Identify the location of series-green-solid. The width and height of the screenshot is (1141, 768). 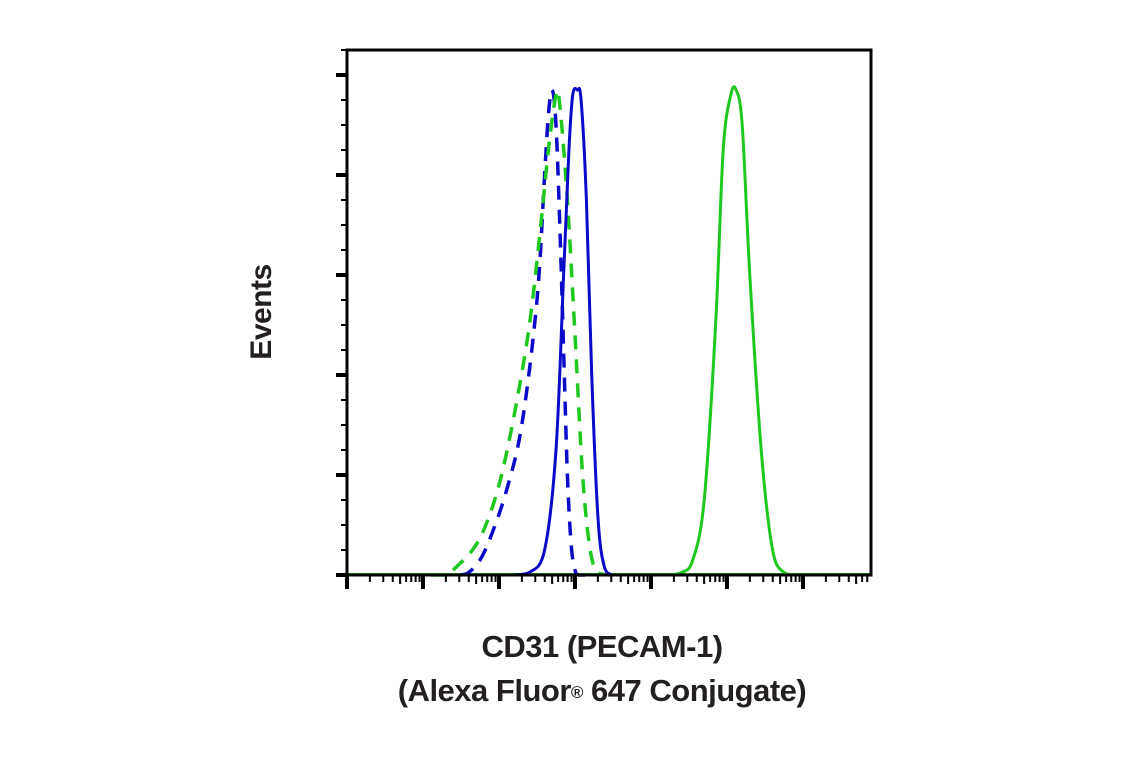
(730, 331).